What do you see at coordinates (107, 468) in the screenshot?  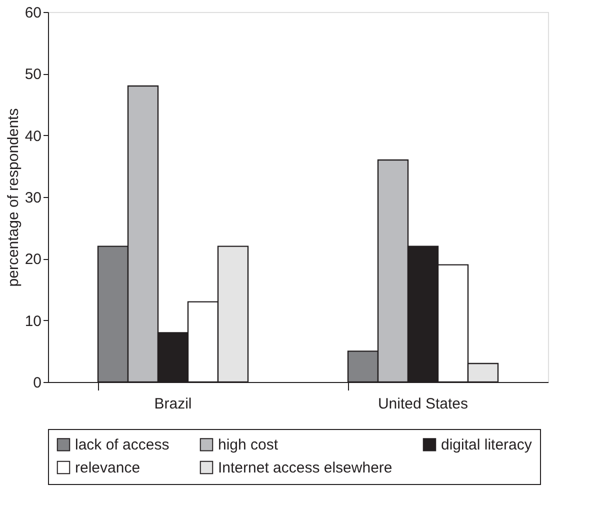 I see `legend-label: relevance` at bounding box center [107, 468].